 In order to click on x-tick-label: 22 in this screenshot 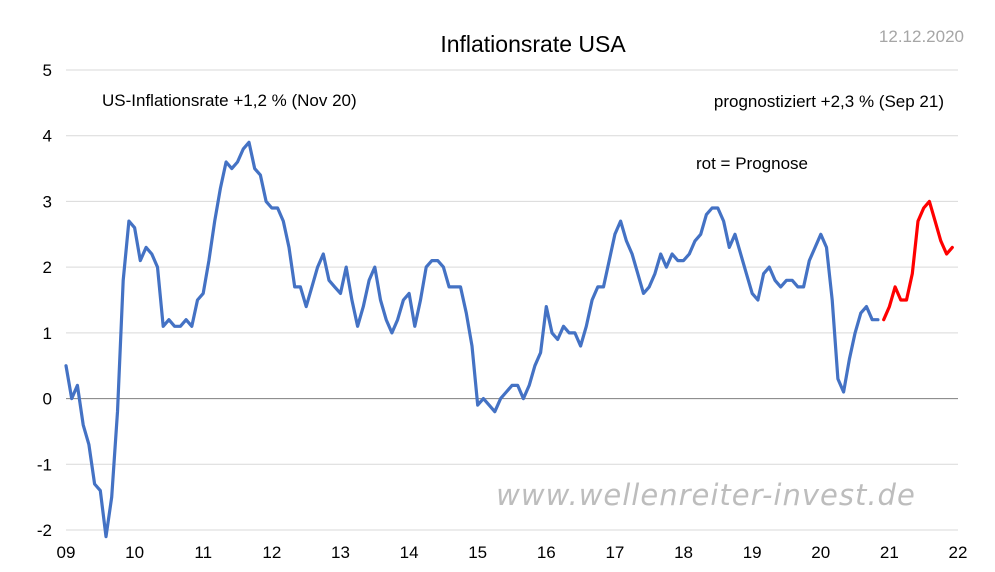, I will do `click(958, 552)`.